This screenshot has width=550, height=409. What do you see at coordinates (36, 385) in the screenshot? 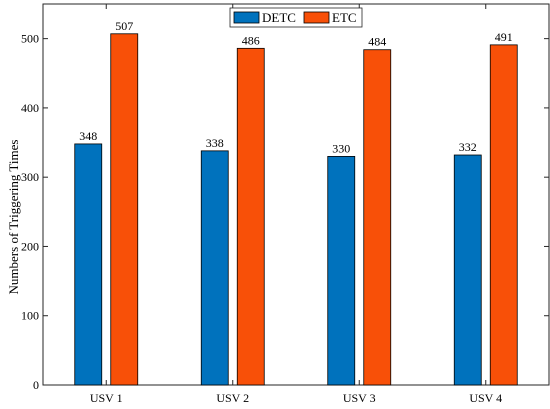
I see `y-tick-label: 0` at bounding box center [36, 385].